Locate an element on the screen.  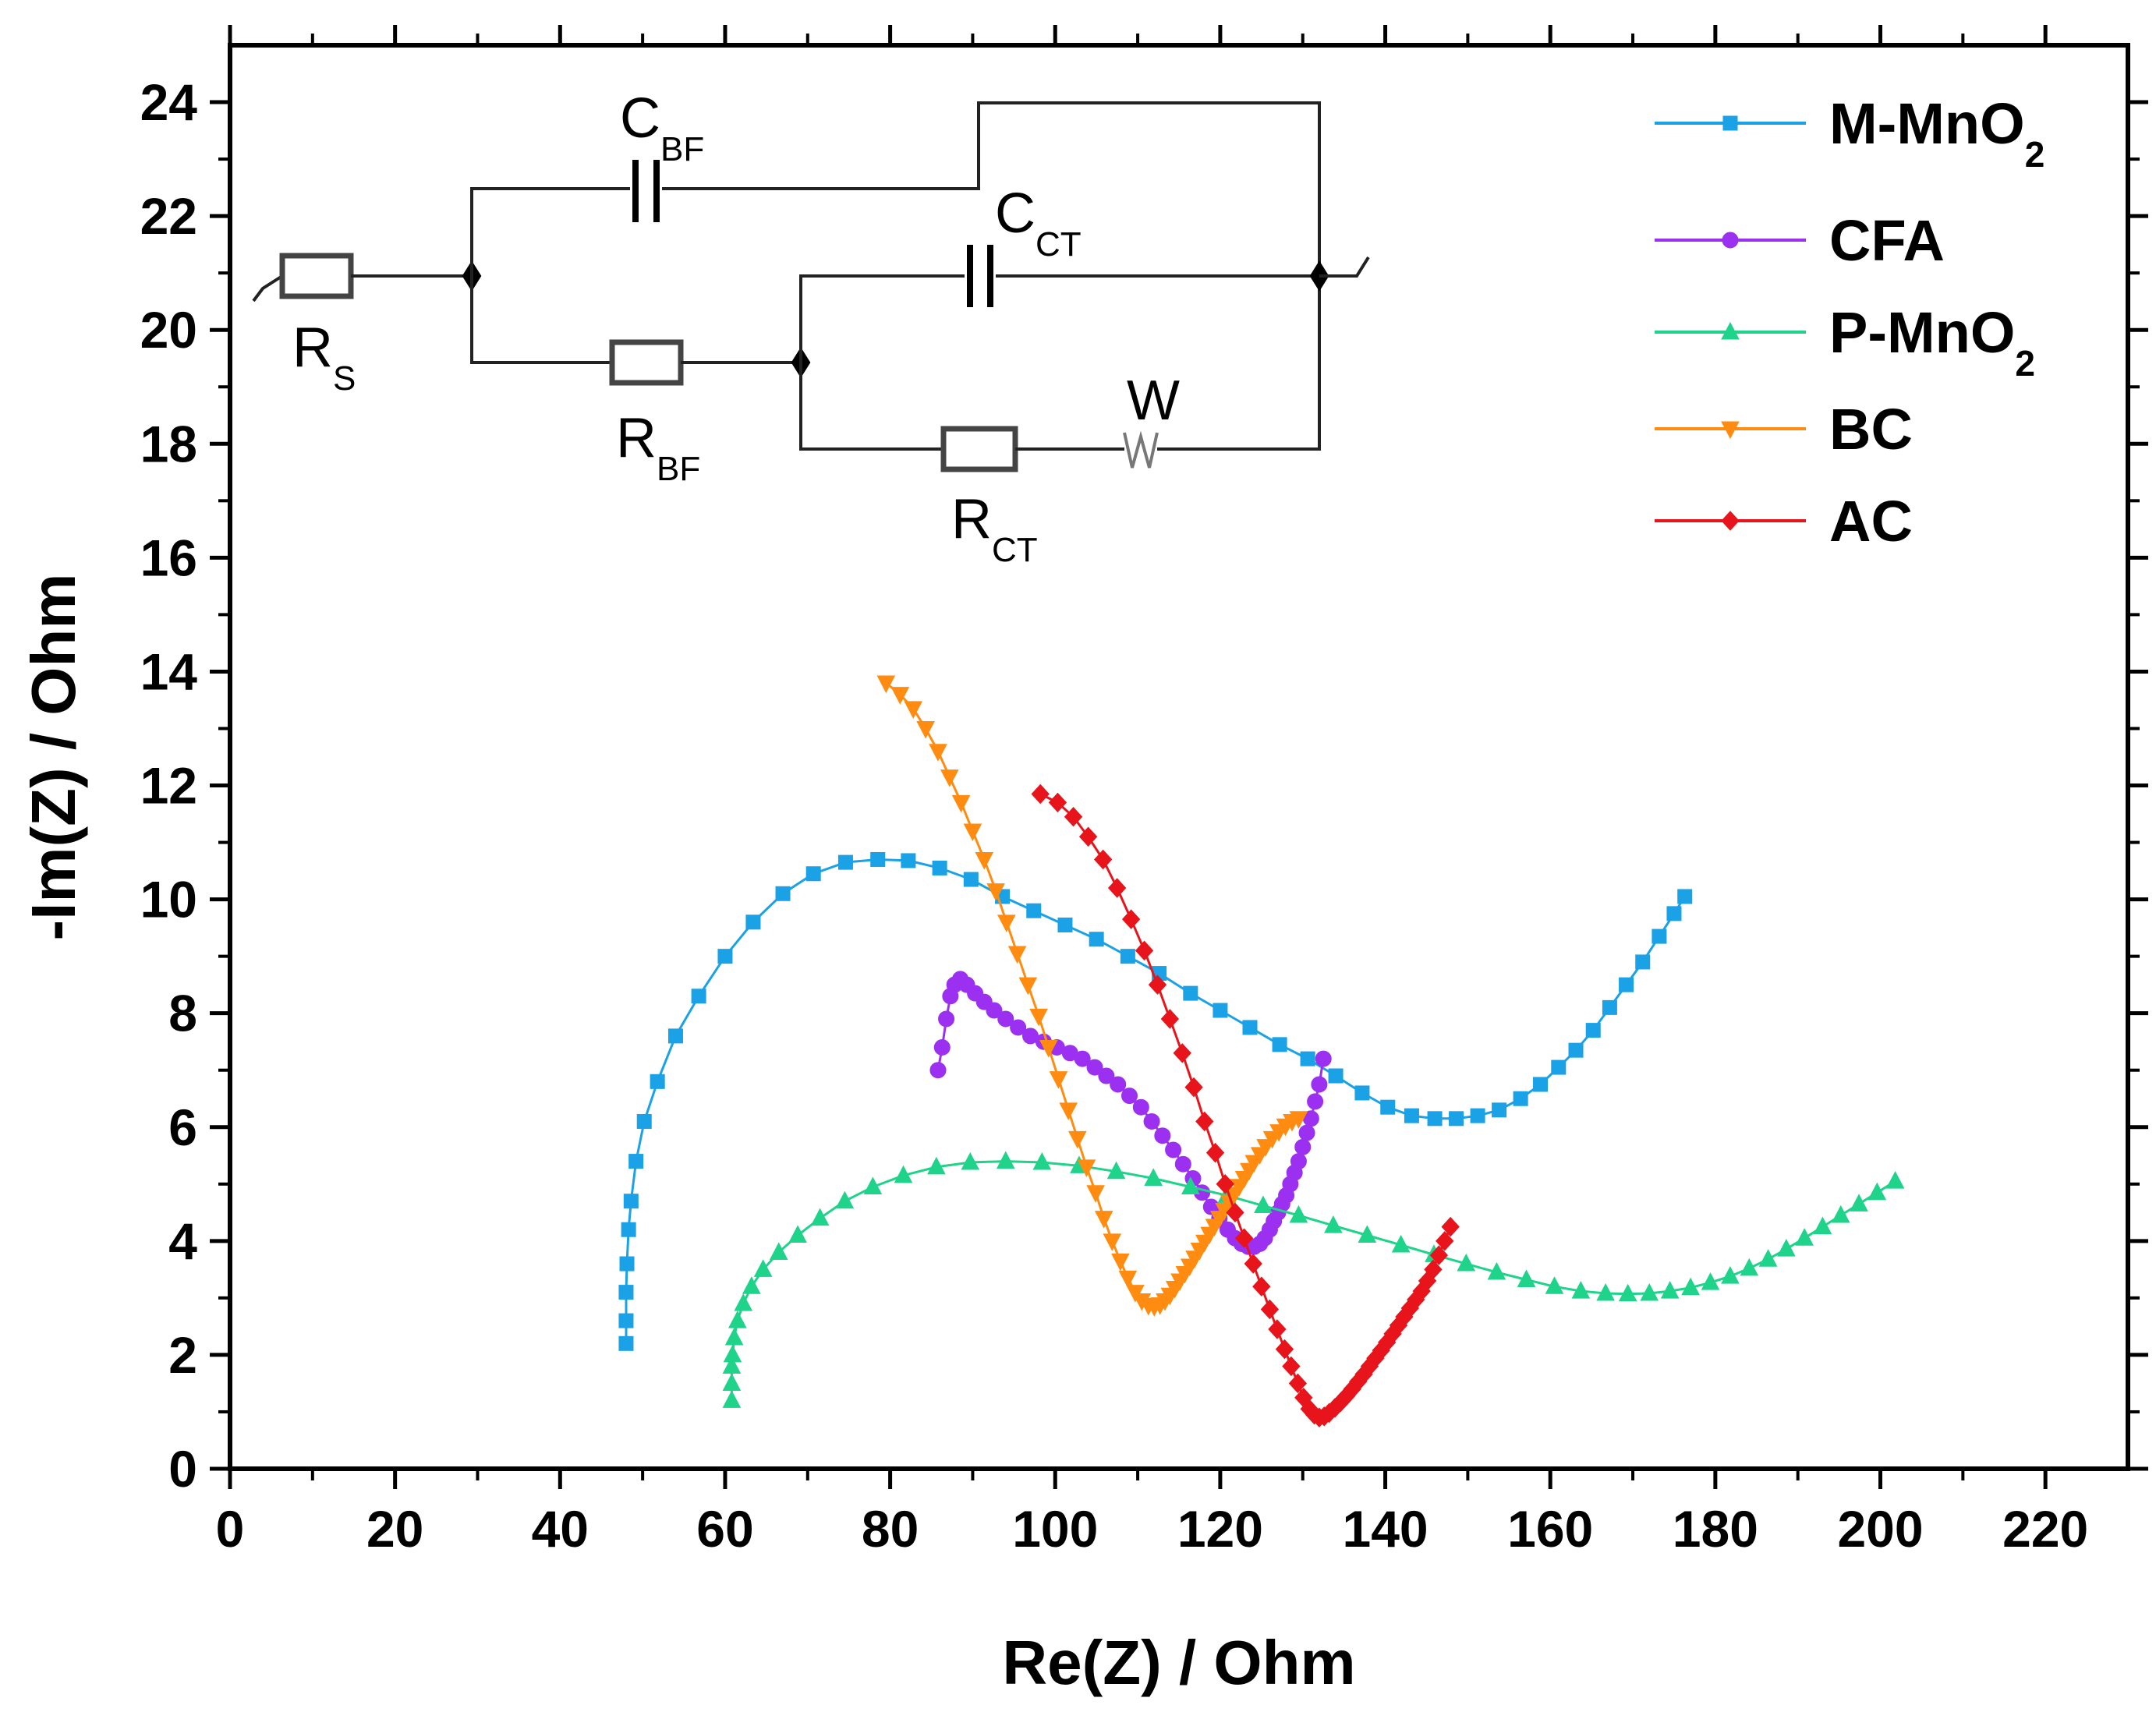
legend-label-main: M-MnO is located at coordinates (1927, 123).